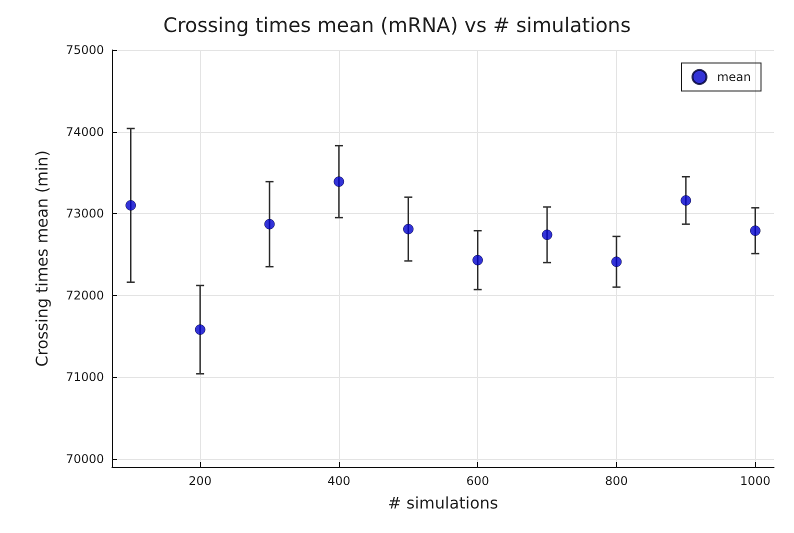  Describe the element at coordinates (755, 481) in the screenshot. I see `x-tick-label: 1000` at that location.